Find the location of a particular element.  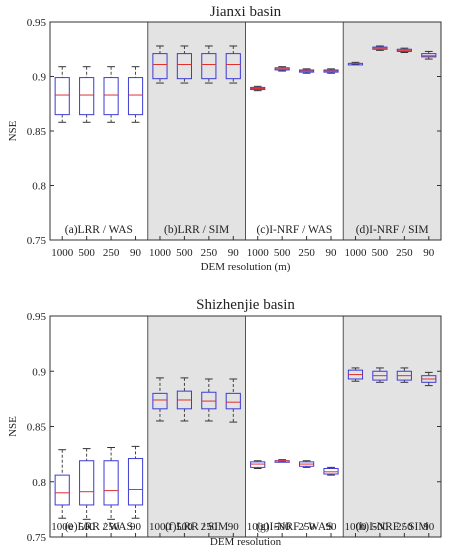

panel-label: (c)I-NRF / WAS is located at coordinates (294, 230).